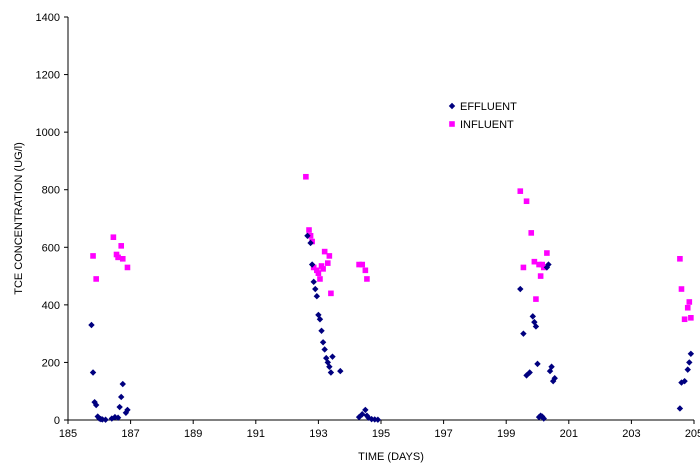  I want to click on legend-marker-effluent, so click(452, 106).